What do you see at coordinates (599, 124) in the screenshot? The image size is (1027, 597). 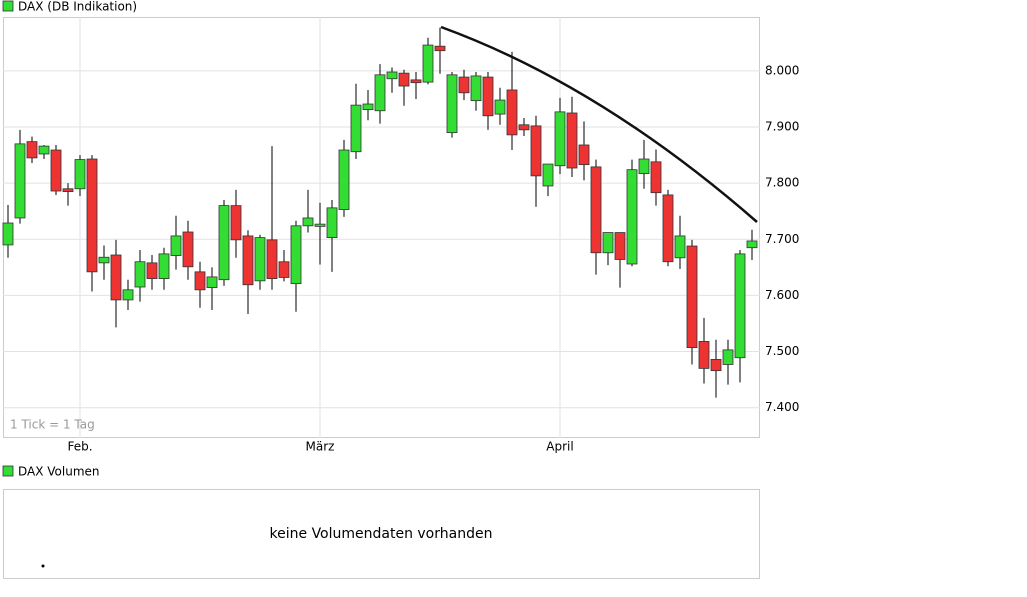 I see `trend-line` at bounding box center [599, 124].